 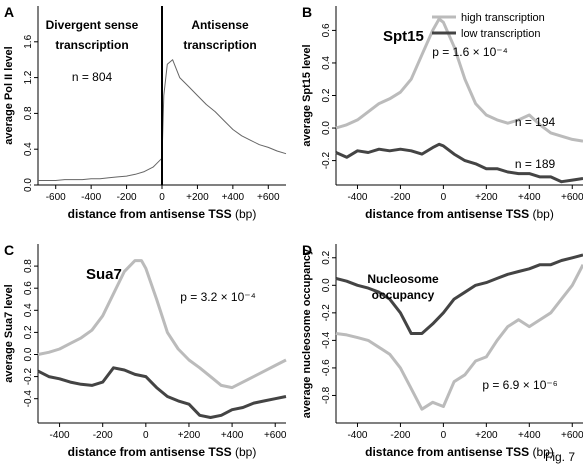 I want to click on annotation-n-high: n = 194, so click(x=535, y=122).